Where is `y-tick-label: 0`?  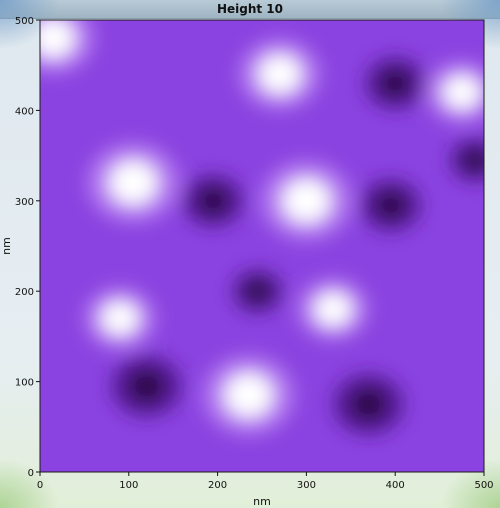
y-tick-label: 0 is located at coordinates (31, 473).